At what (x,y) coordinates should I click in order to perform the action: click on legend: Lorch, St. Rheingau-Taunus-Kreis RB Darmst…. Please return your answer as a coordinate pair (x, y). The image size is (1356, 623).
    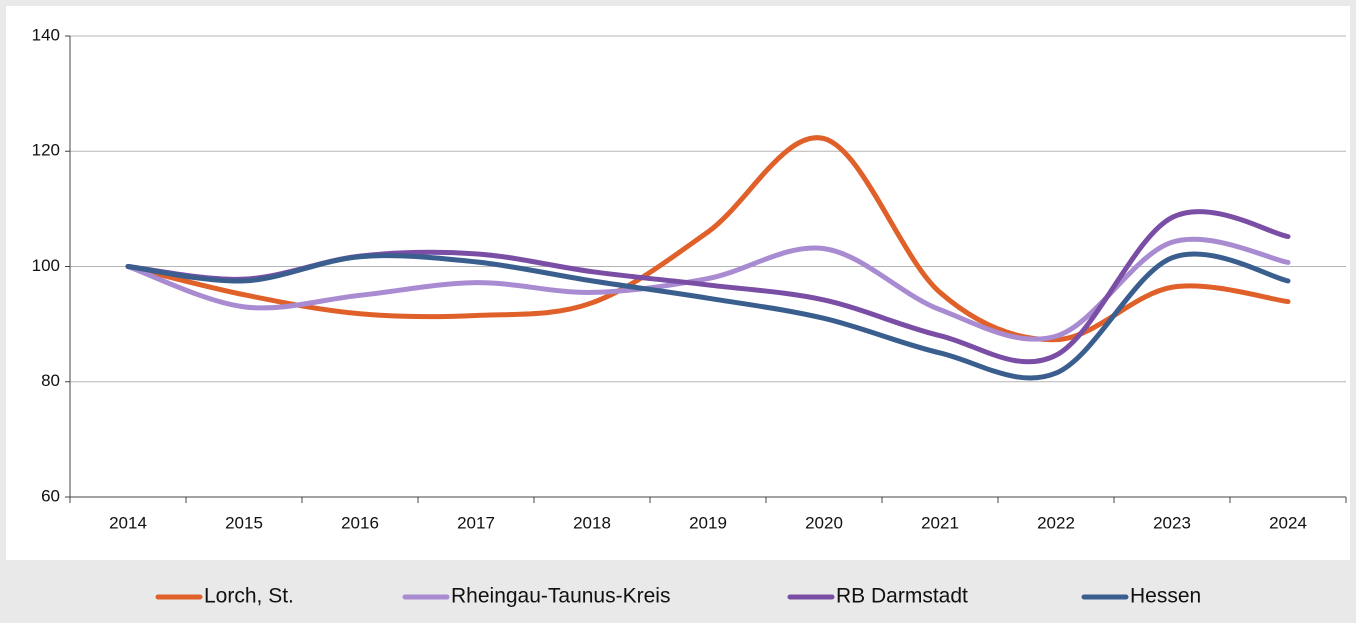
    Looking at the image, I should click on (678, 596).